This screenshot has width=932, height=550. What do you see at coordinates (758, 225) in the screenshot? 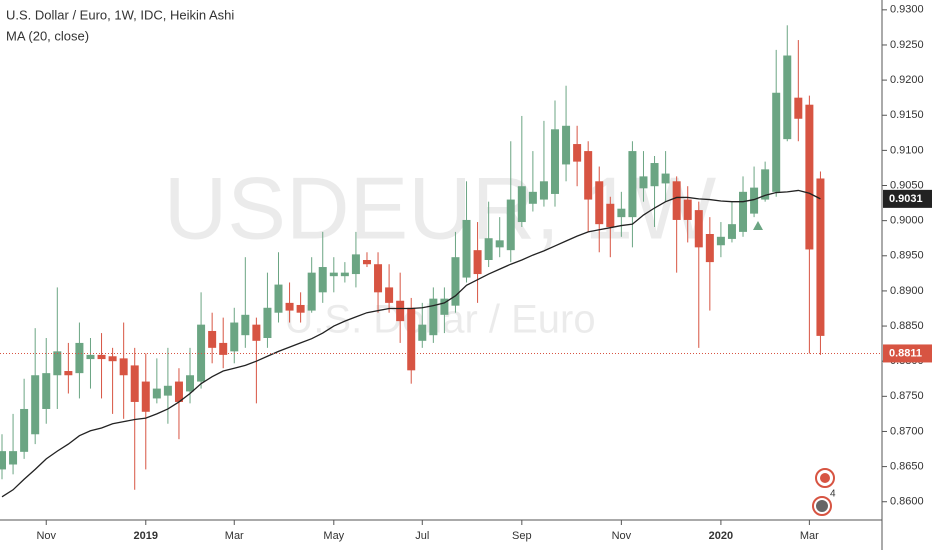
I see `signal-marker` at bounding box center [758, 225].